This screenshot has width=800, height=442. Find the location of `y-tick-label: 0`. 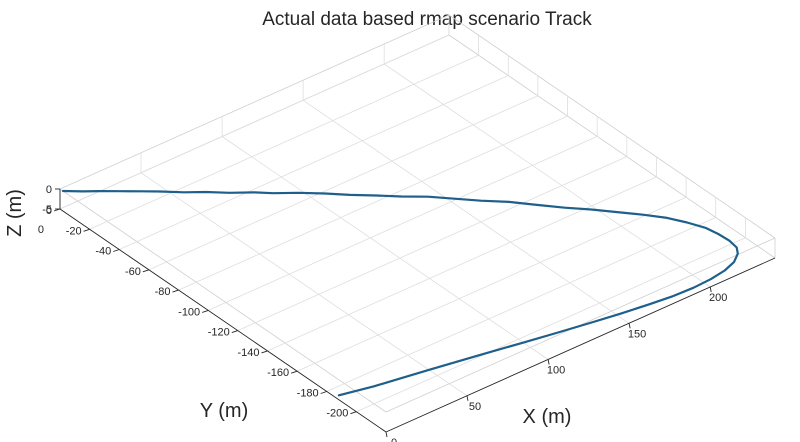

y-tick-label: 0 is located at coordinates (49, 211).